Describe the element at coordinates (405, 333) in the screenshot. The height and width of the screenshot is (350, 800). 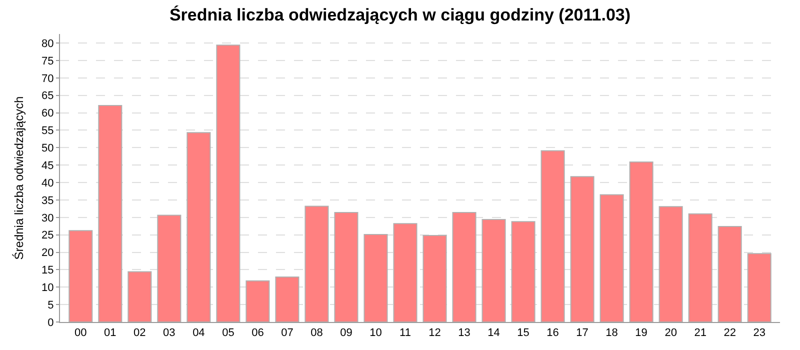
I see `x-tick-label: 11` at that location.